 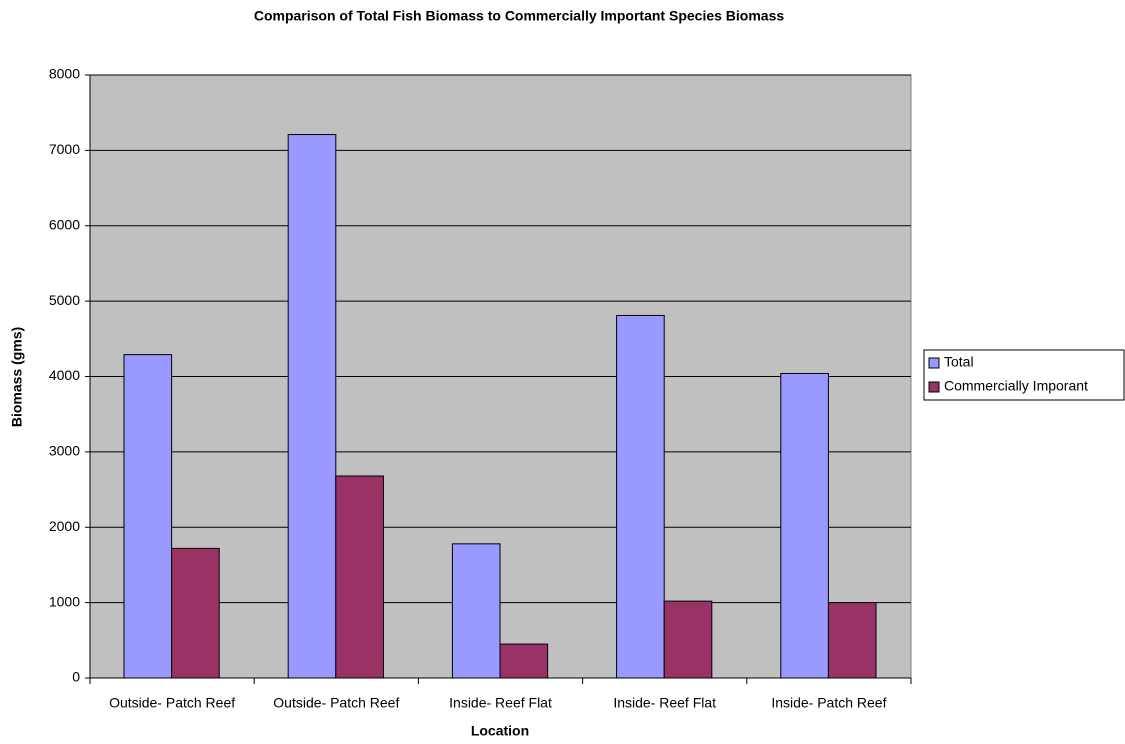 I want to click on x-axis-label: Location, so click(x=500, y=731).